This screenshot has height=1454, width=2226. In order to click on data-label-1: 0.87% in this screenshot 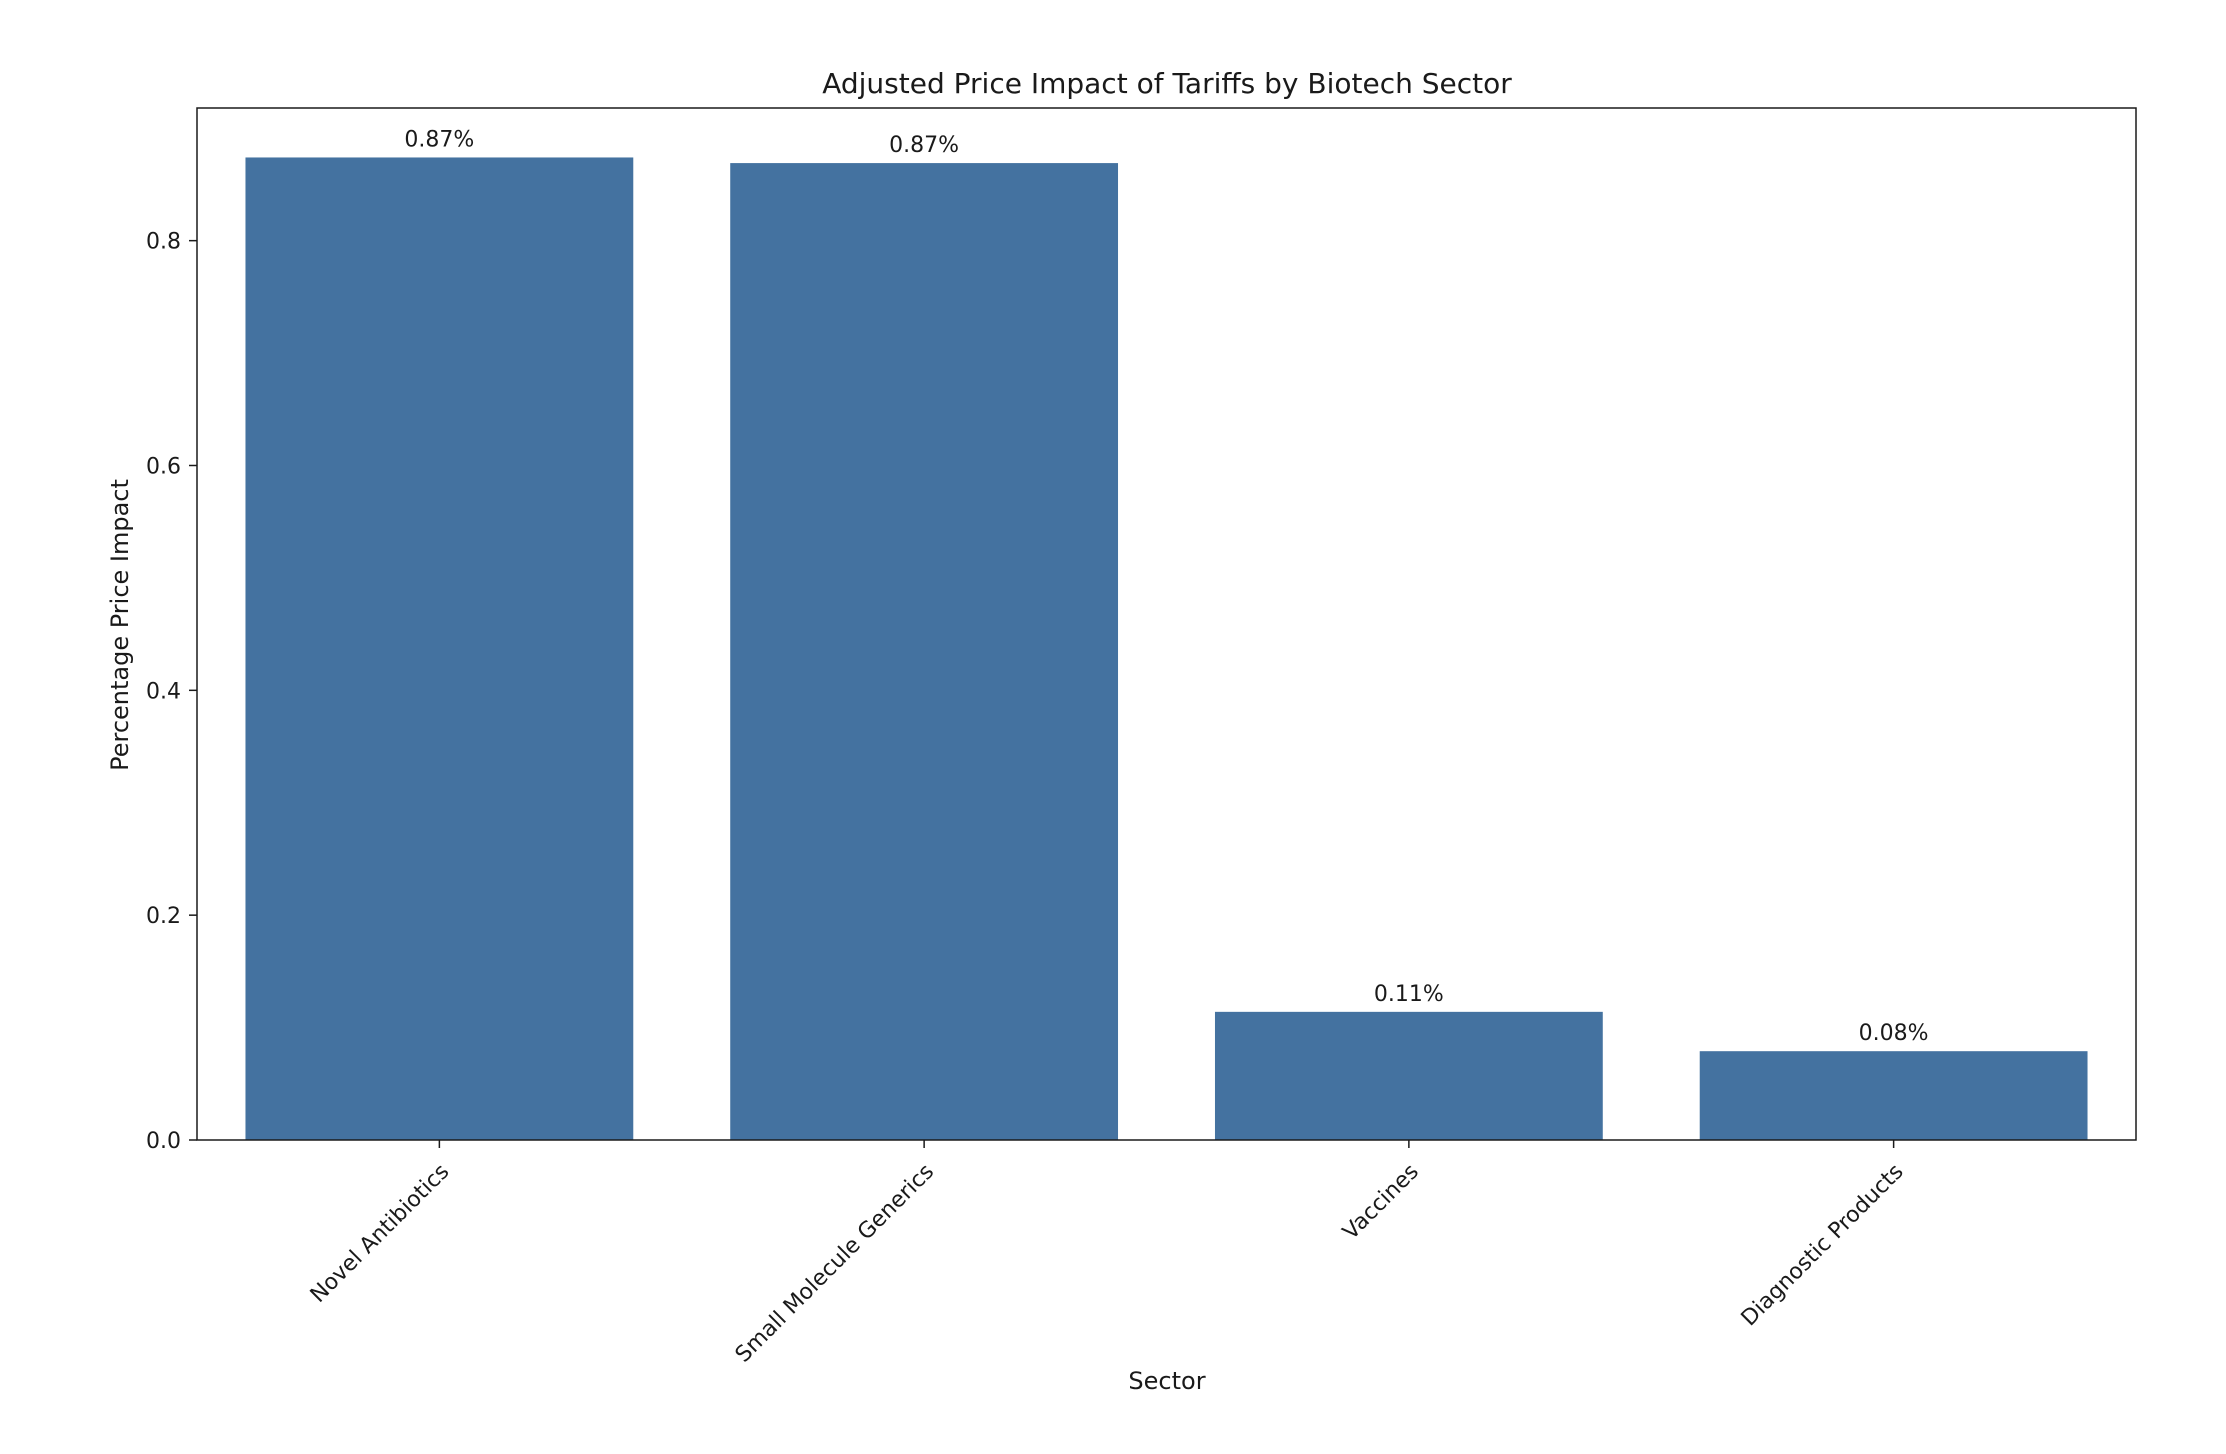, I will do `click(439, 139)`.